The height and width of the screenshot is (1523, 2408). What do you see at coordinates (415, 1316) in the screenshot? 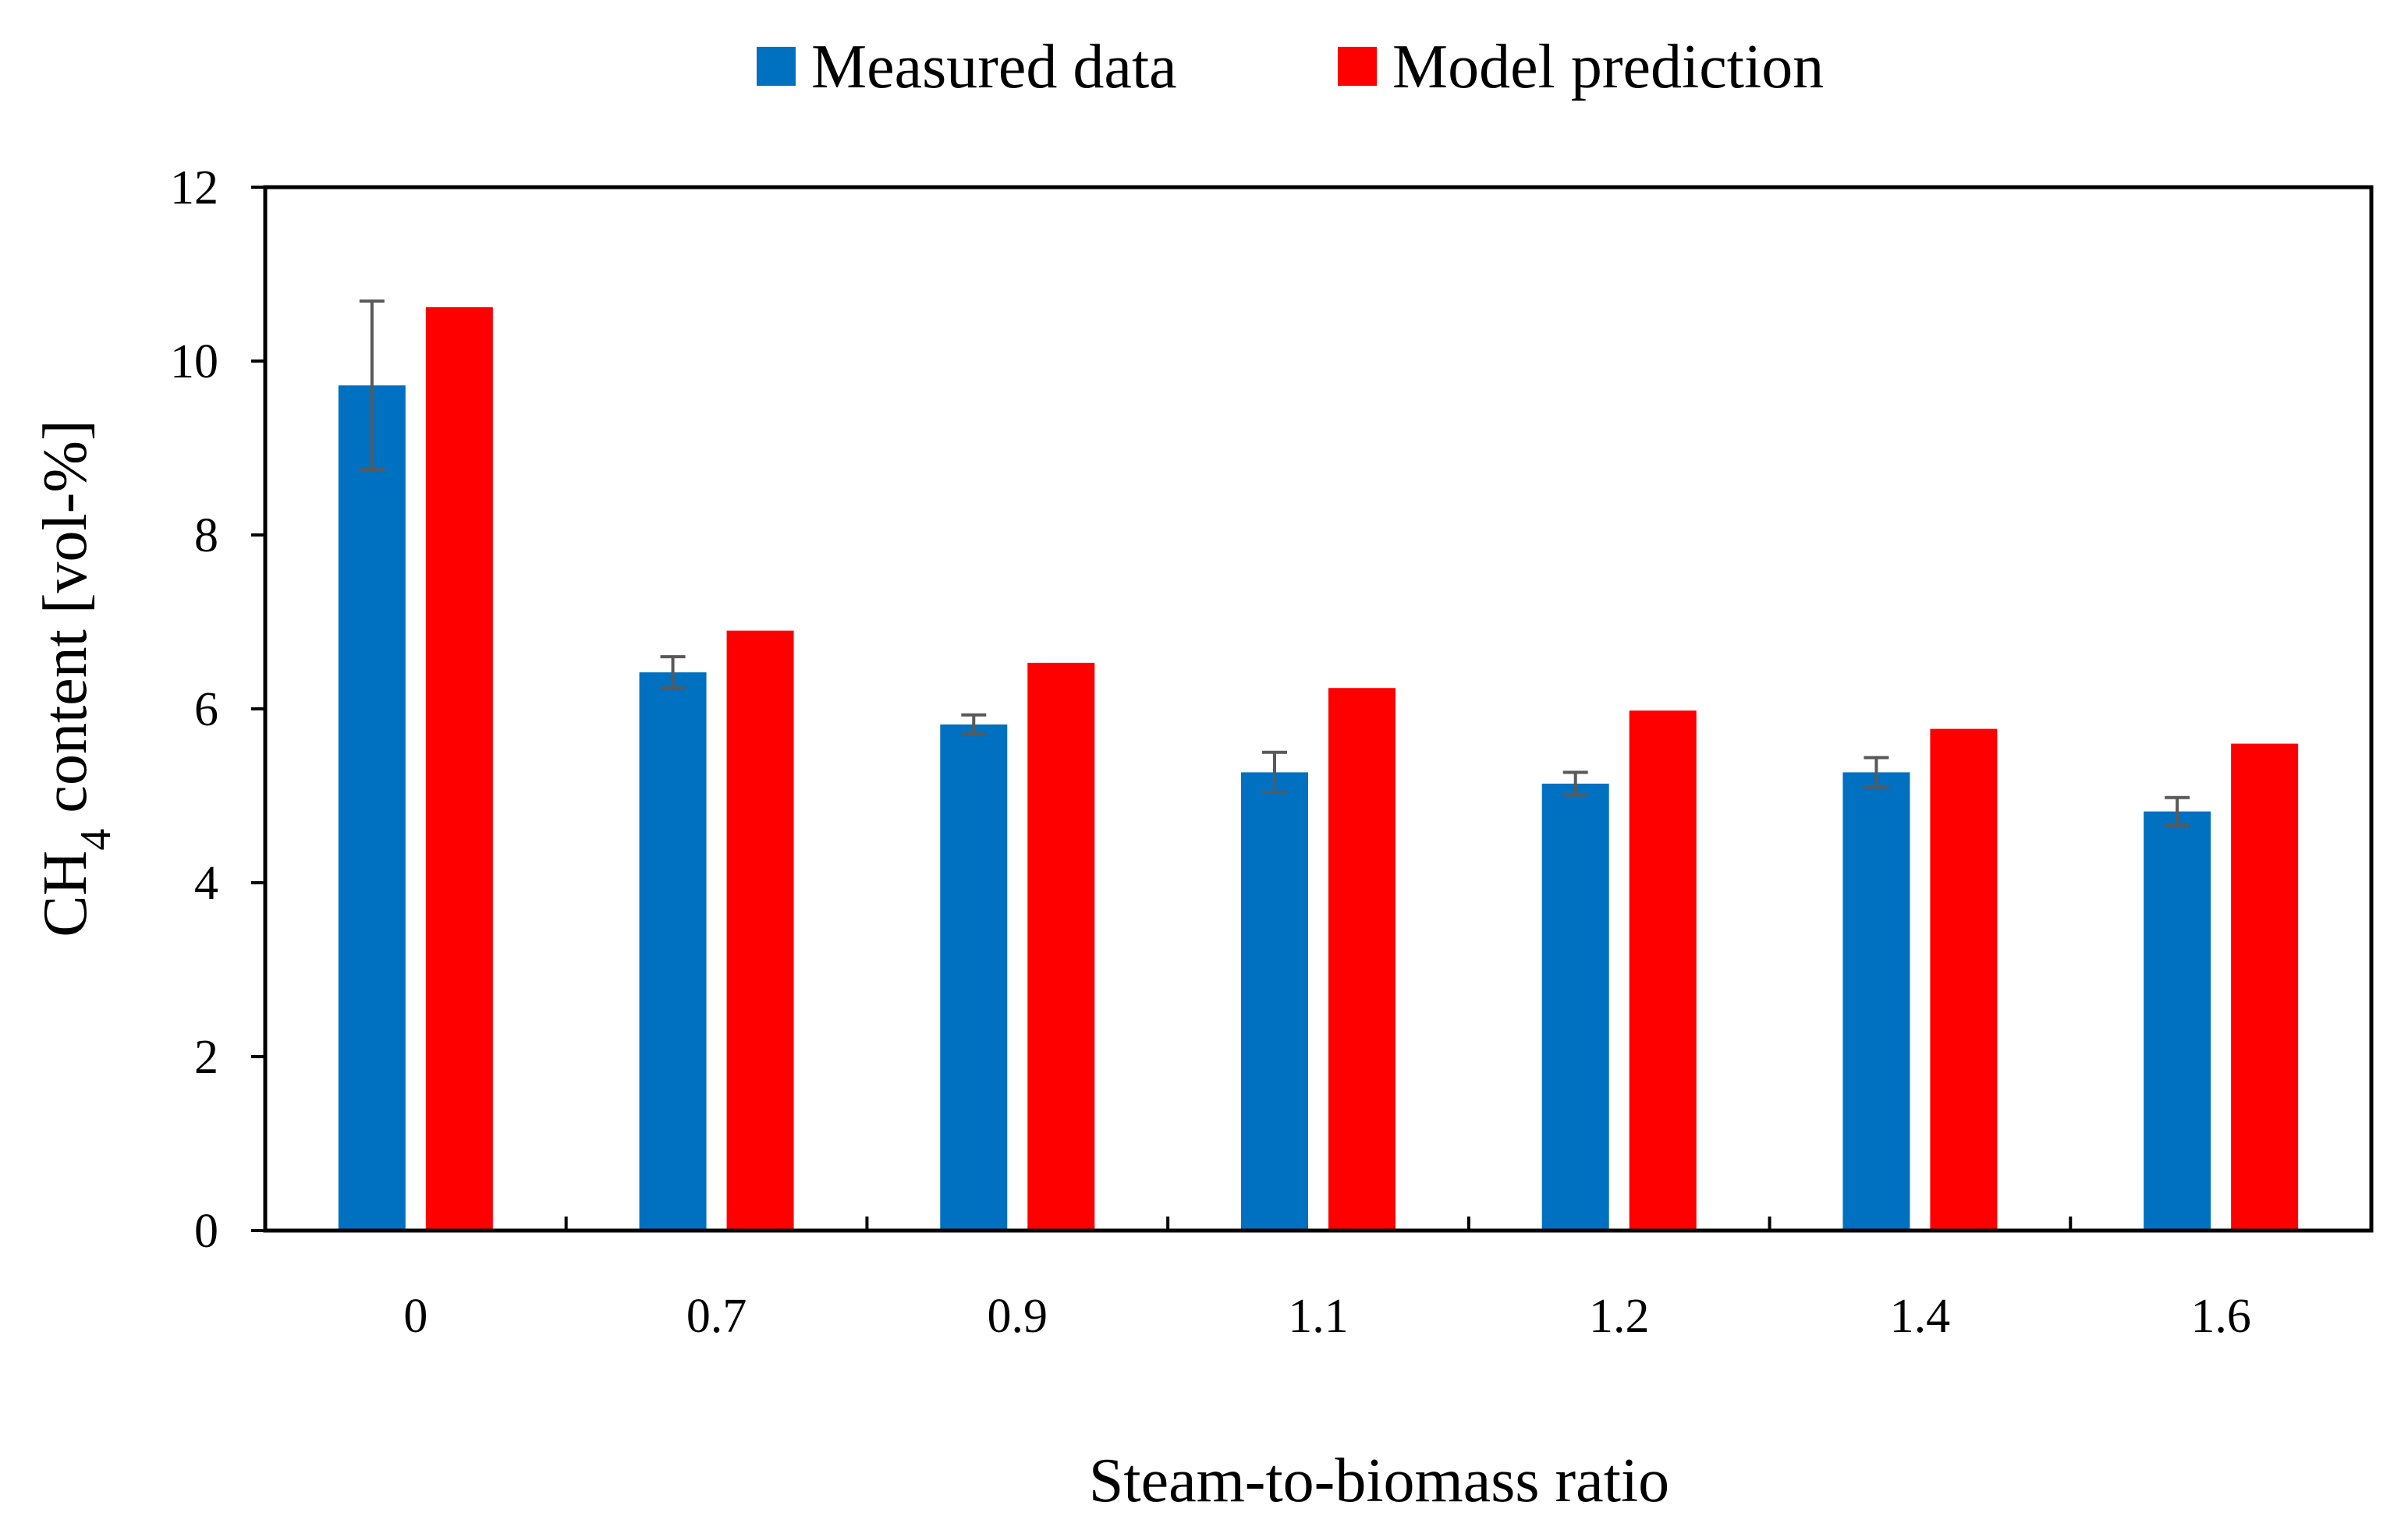
I see `x-tick-label: 0` at bounding box center [415, 1316].